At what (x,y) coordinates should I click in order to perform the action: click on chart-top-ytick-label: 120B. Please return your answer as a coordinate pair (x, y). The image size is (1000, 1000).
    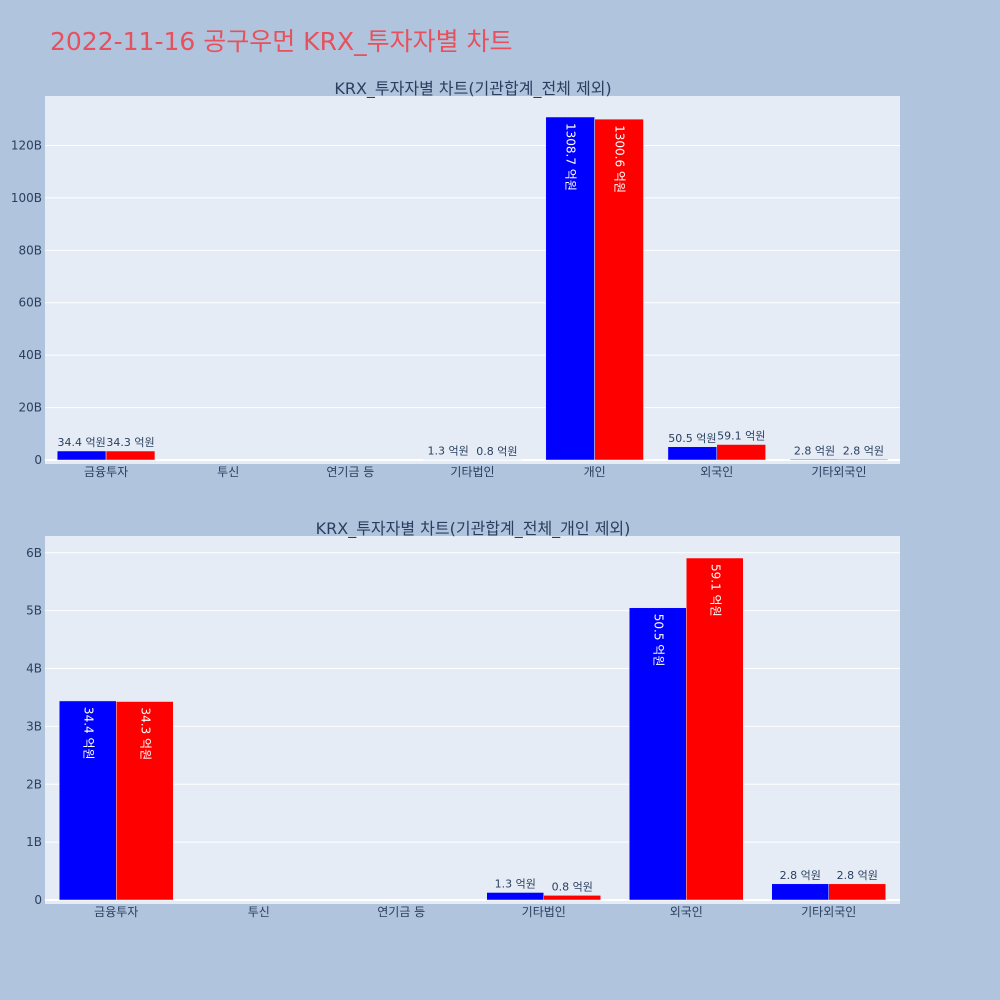
    Looking at the image, I should click on (26, 145).